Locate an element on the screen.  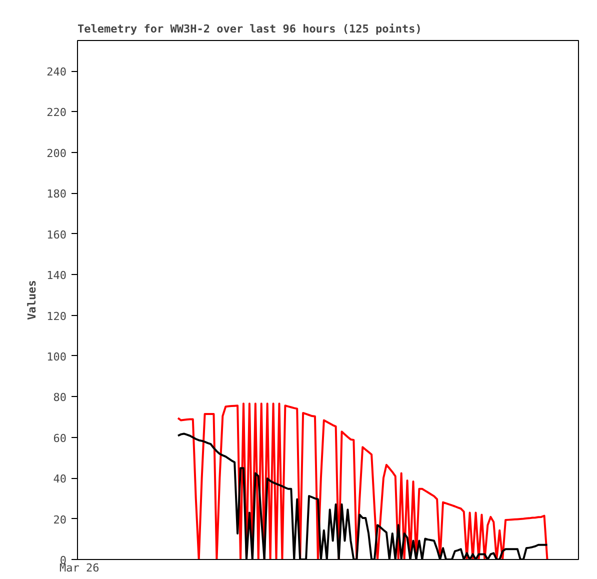
y-tick-label: 140 is located at coordinates (56, 275).